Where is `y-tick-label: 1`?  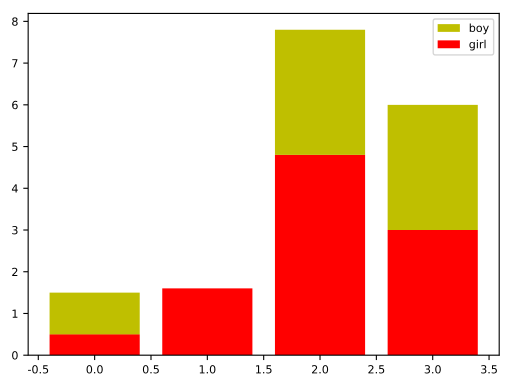 y-tick-label: 1 is located at coordinates (15, 314).